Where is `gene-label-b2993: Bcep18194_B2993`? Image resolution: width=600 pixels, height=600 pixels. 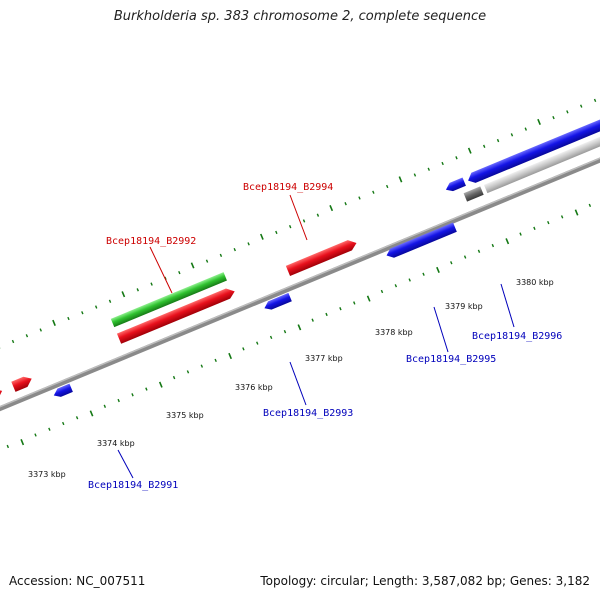 gene-label-b2993: Bcep18194_B2993 is located at coordinates (308, 413).